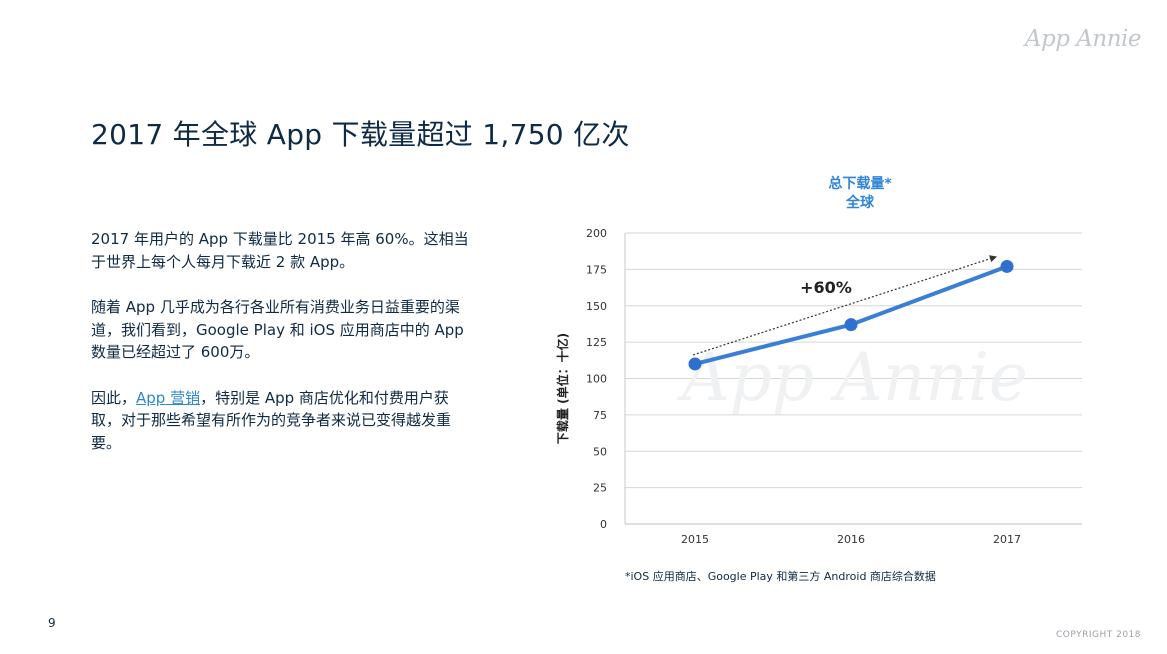 This screenshot has height=654, width=1167. Describe the element at coordinates (114, 397) in the screenshot. I see `paragraph-3-lead: 因此，` at that location.